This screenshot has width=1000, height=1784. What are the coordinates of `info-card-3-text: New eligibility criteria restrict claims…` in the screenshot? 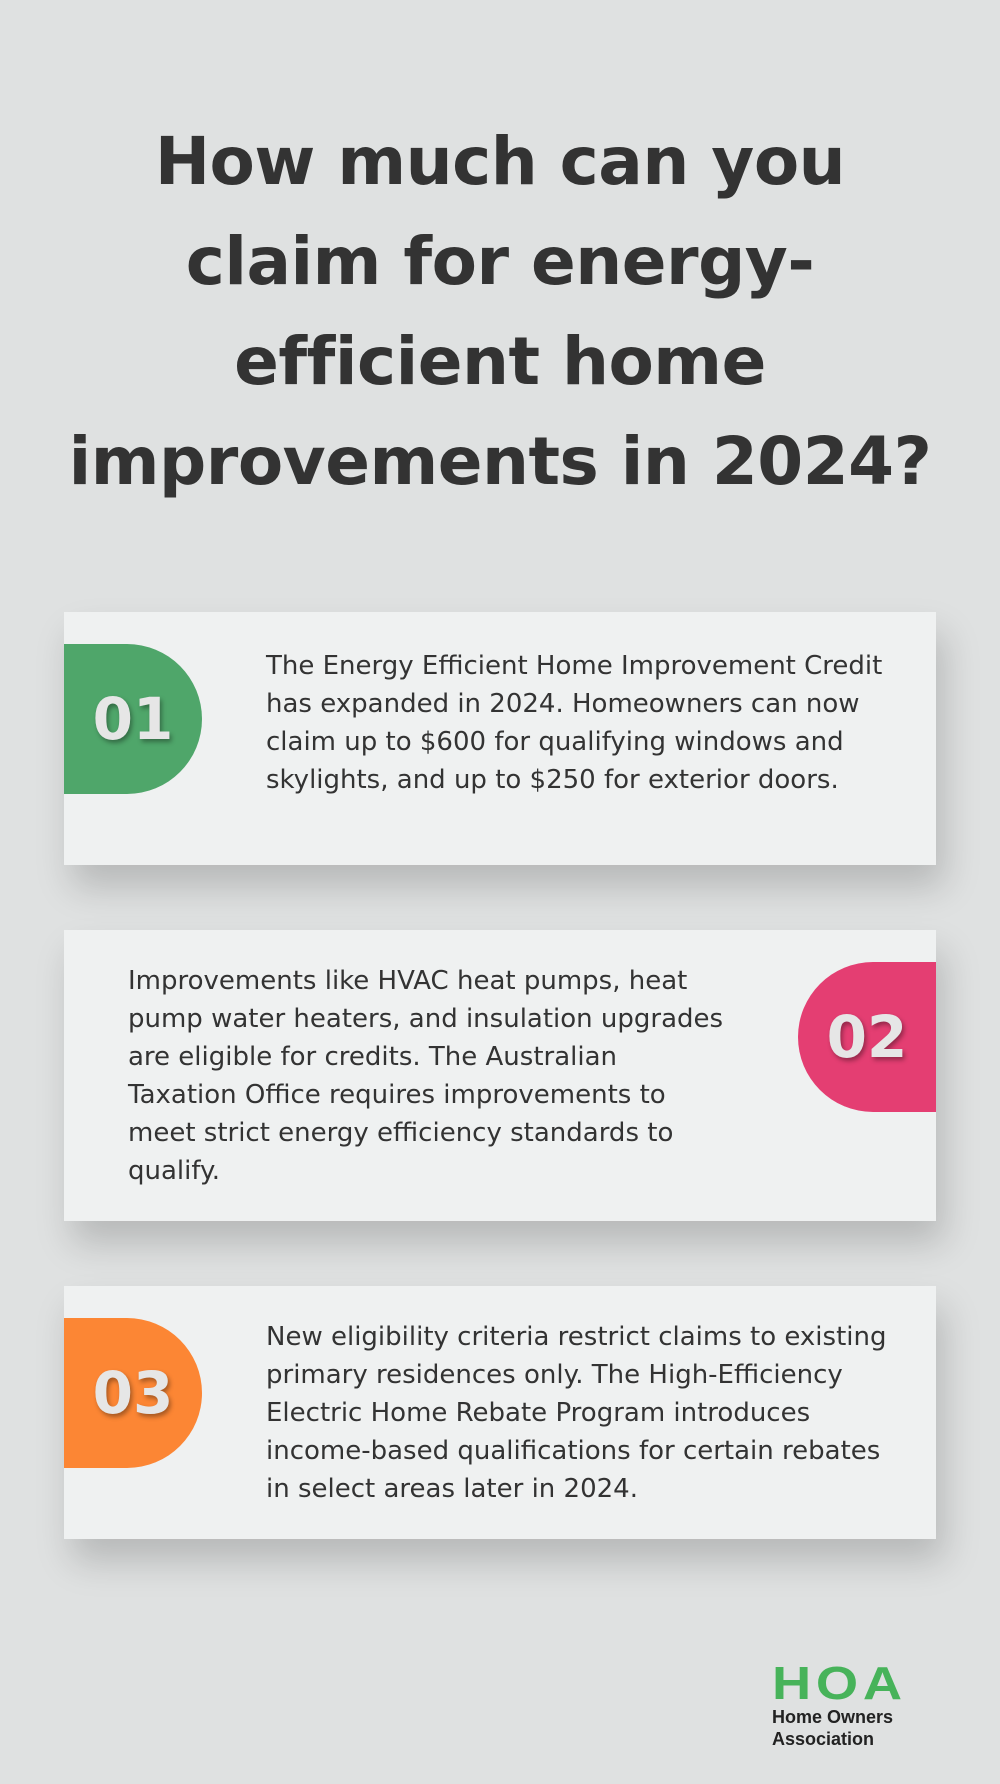 It's located at (576, 1413).